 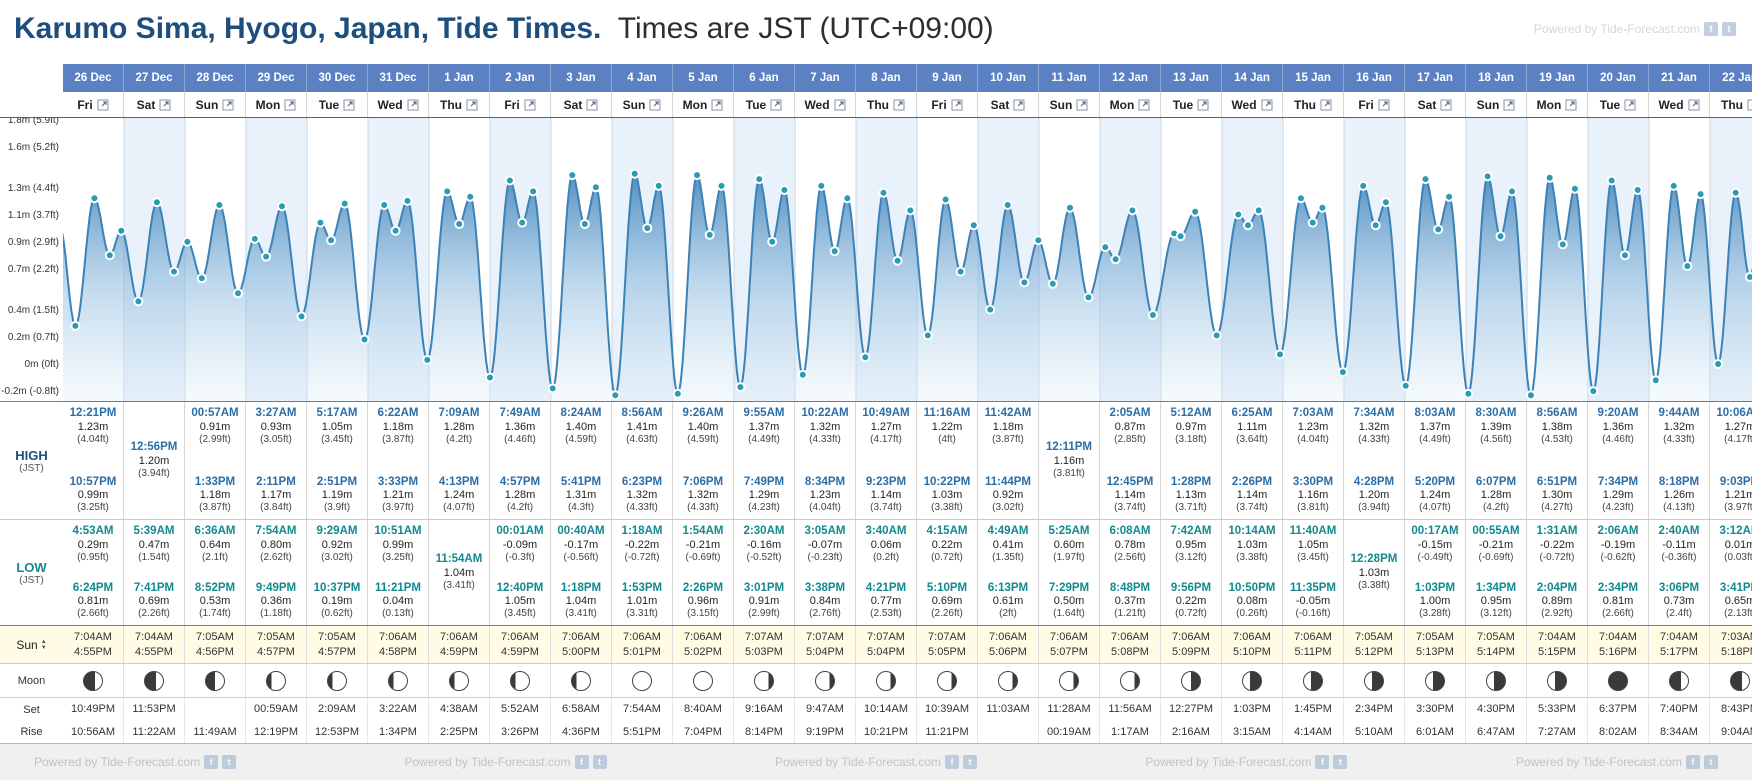 I want to click on tide-height-m: 0.36m, so click(x=276, y=601).